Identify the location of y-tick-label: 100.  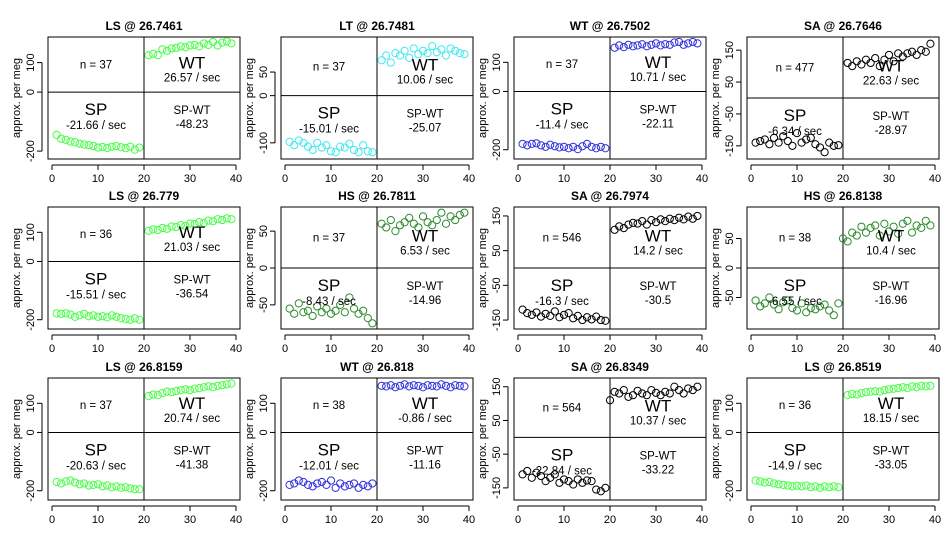
(730, 403).